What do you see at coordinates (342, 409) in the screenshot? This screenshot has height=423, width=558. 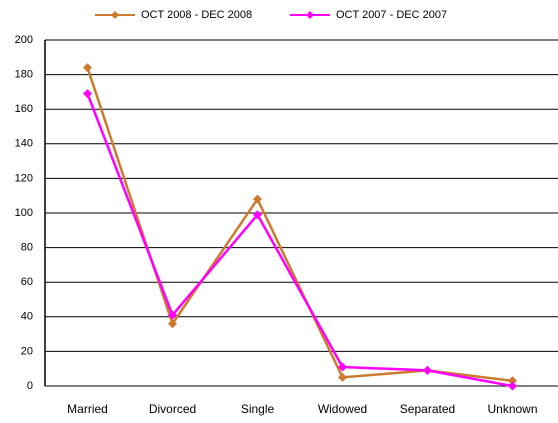 I see `x-tick-label: Widowed` at bounding box center [342, 409].